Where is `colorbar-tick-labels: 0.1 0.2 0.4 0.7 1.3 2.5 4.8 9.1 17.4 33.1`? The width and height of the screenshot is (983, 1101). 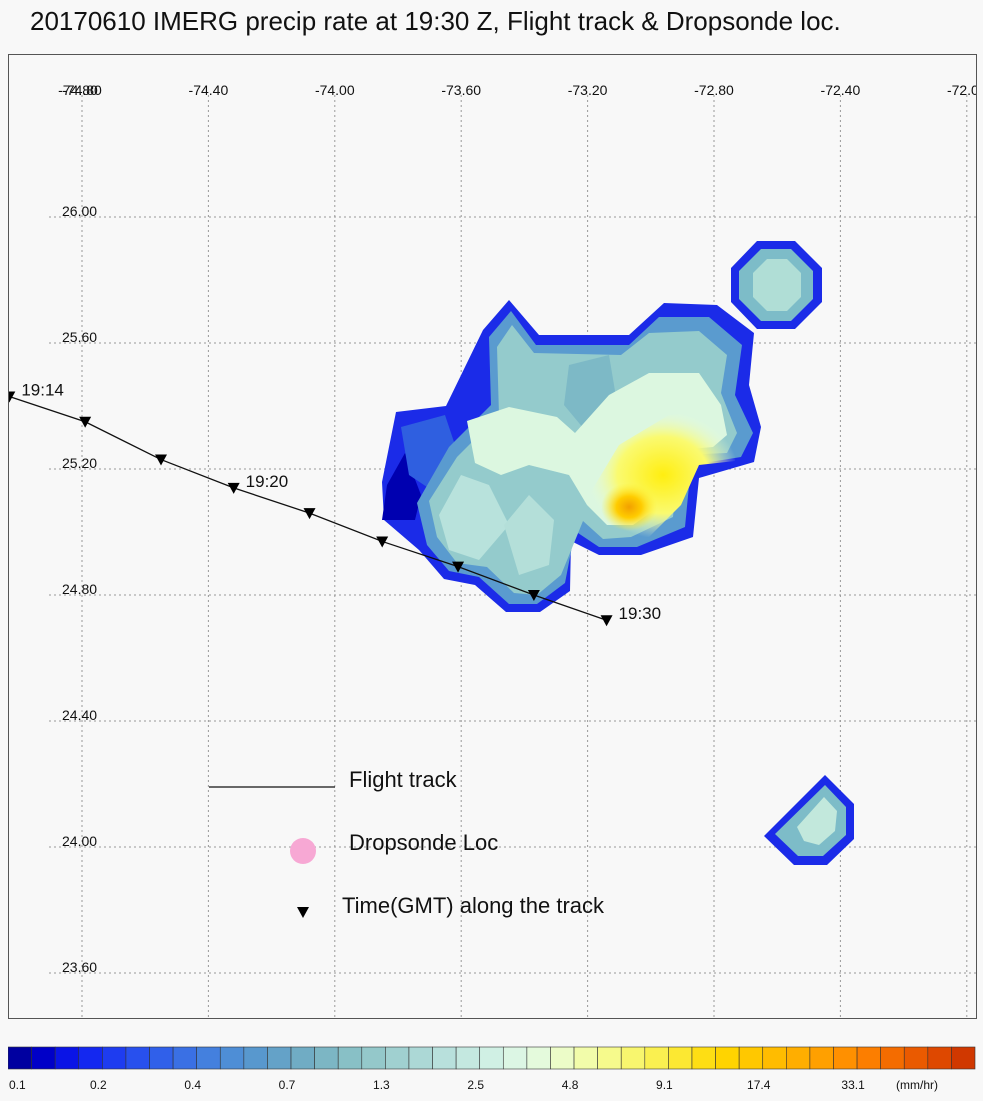
colorbar-tick-labels: 0.1 0.2 0.4 0.7 1.3 2.5 4.8 9.1 17.4 33.1 is located at coordinates (437, 1085).